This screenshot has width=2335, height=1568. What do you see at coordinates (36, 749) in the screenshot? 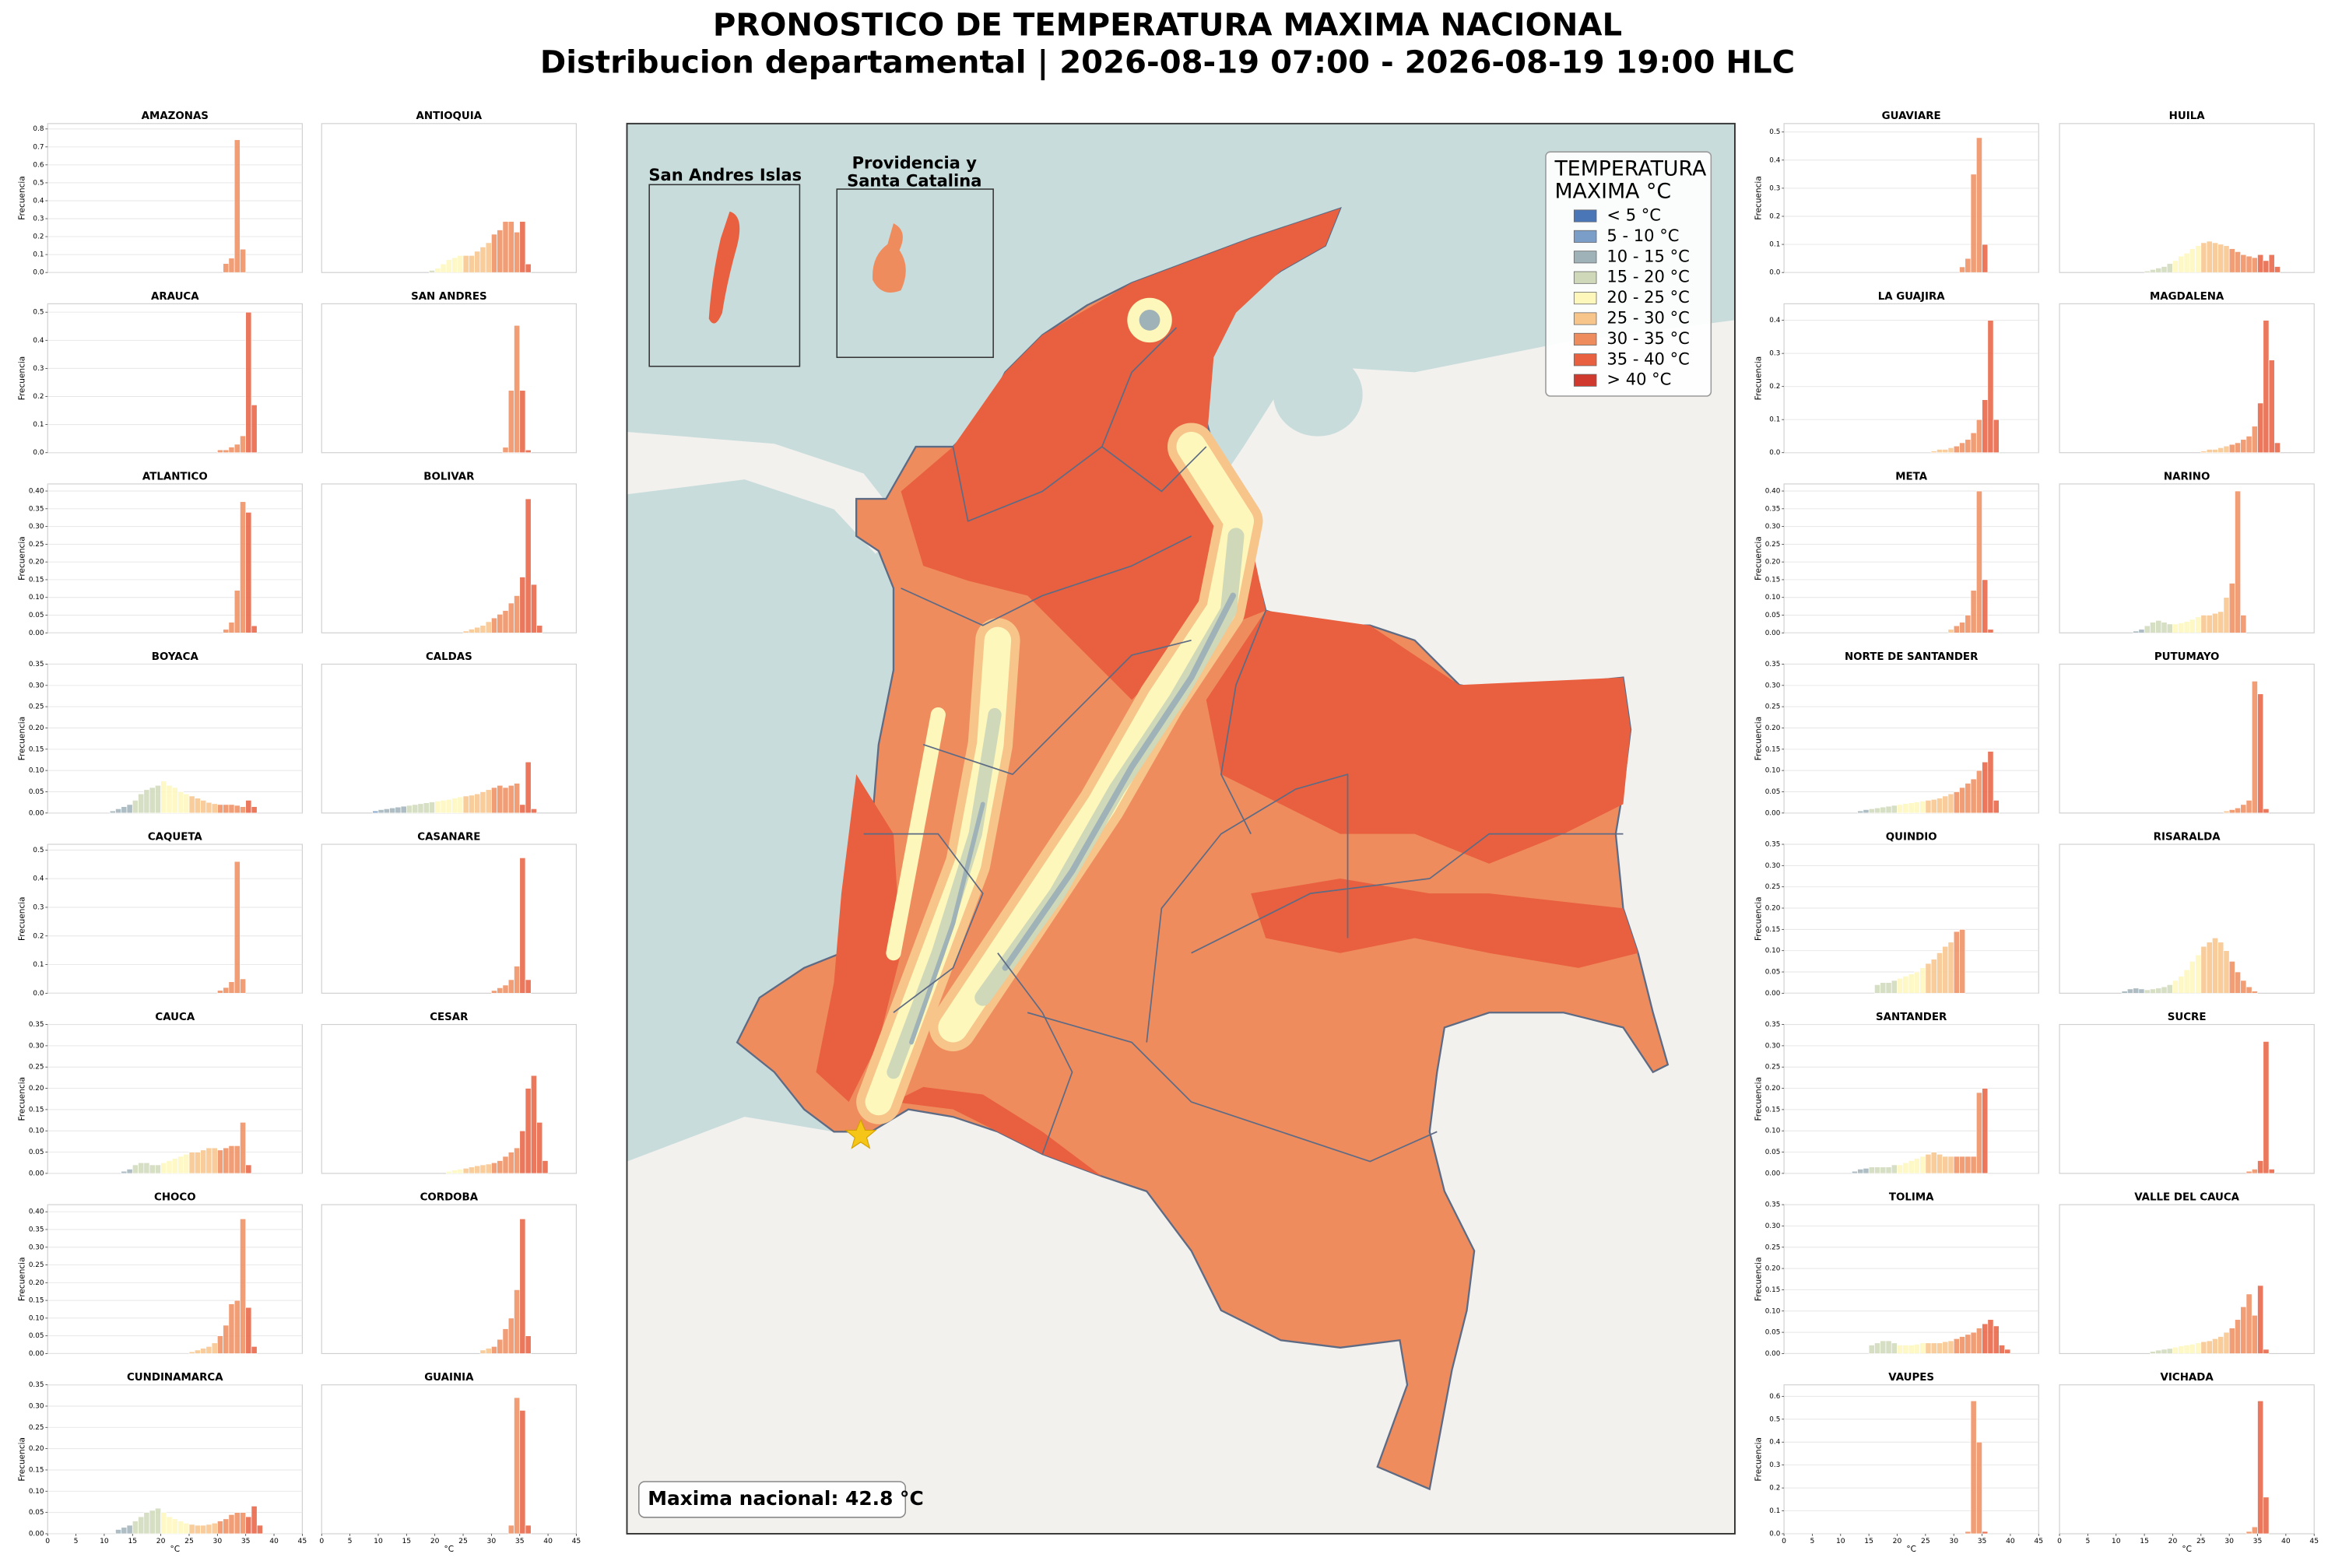
I see `y-tick-label: 0.15` at bounding box center [36, 749].